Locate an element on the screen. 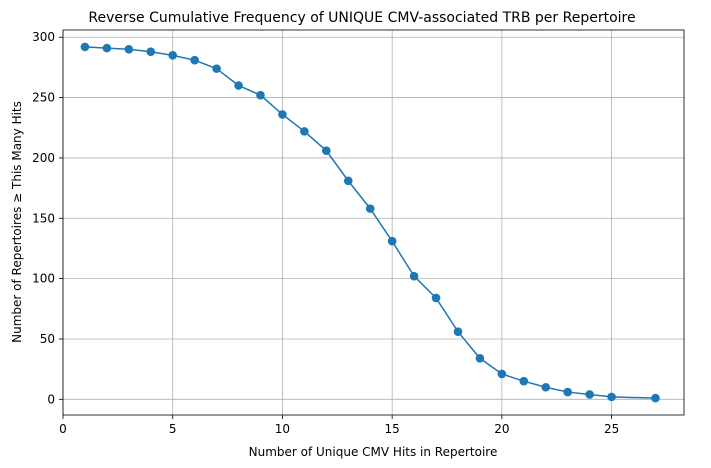 The width and height of the screenshot is (711, 468). x-tick-label: 10 is located at coordinates (282, 429).